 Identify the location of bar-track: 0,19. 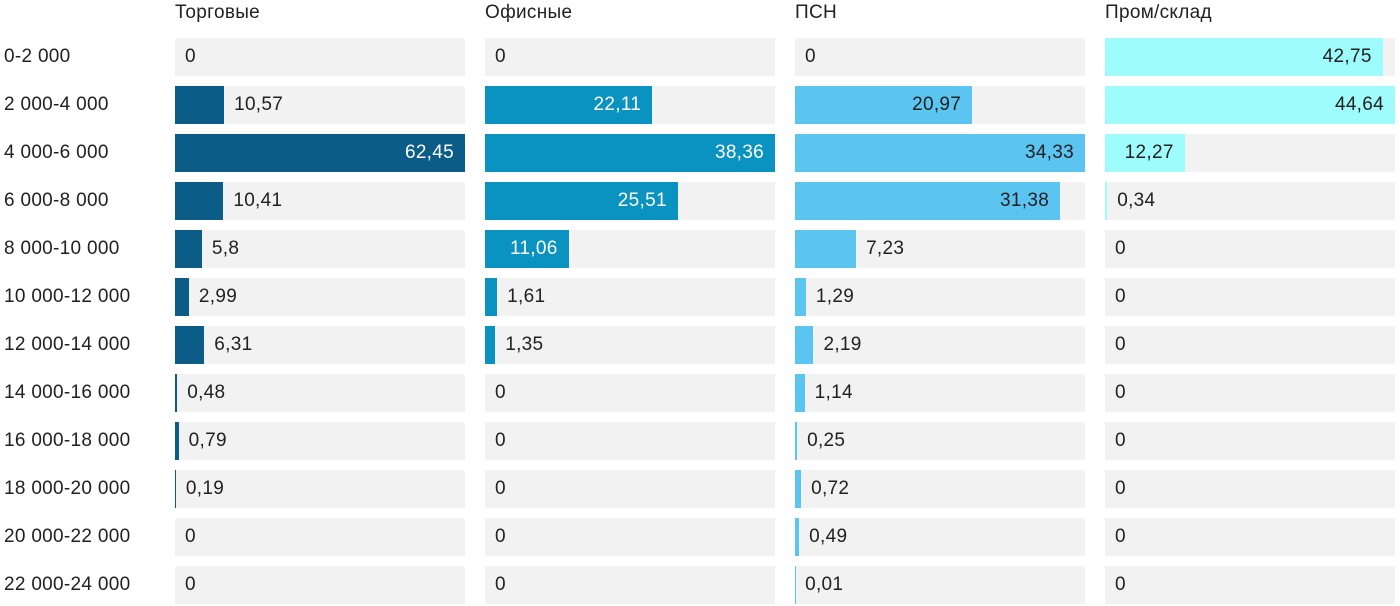
(320, 489).